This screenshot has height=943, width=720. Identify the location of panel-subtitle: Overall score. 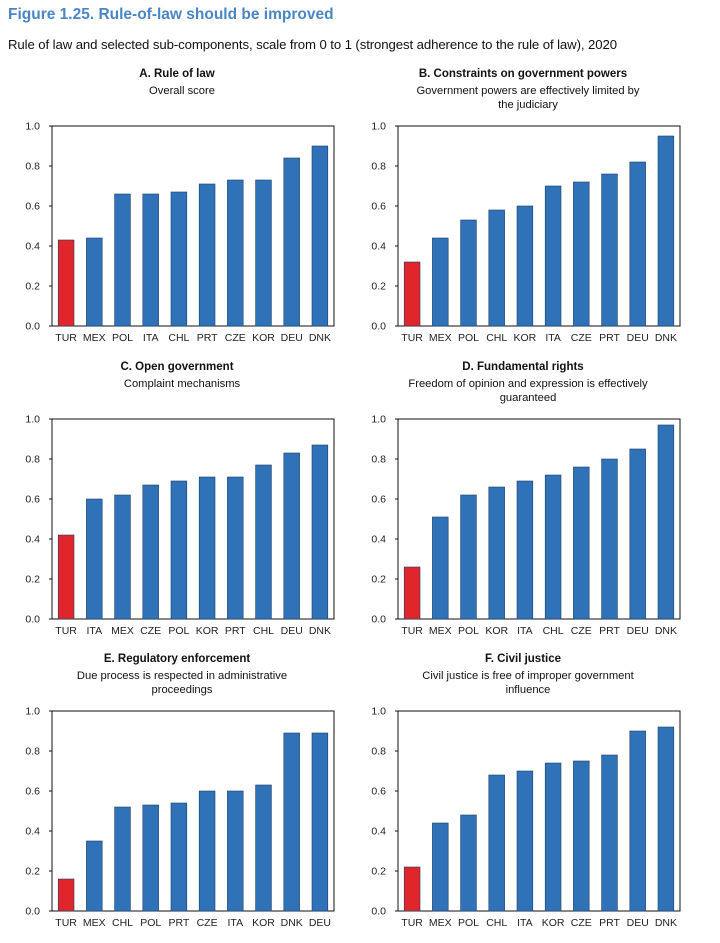
(182, 91).